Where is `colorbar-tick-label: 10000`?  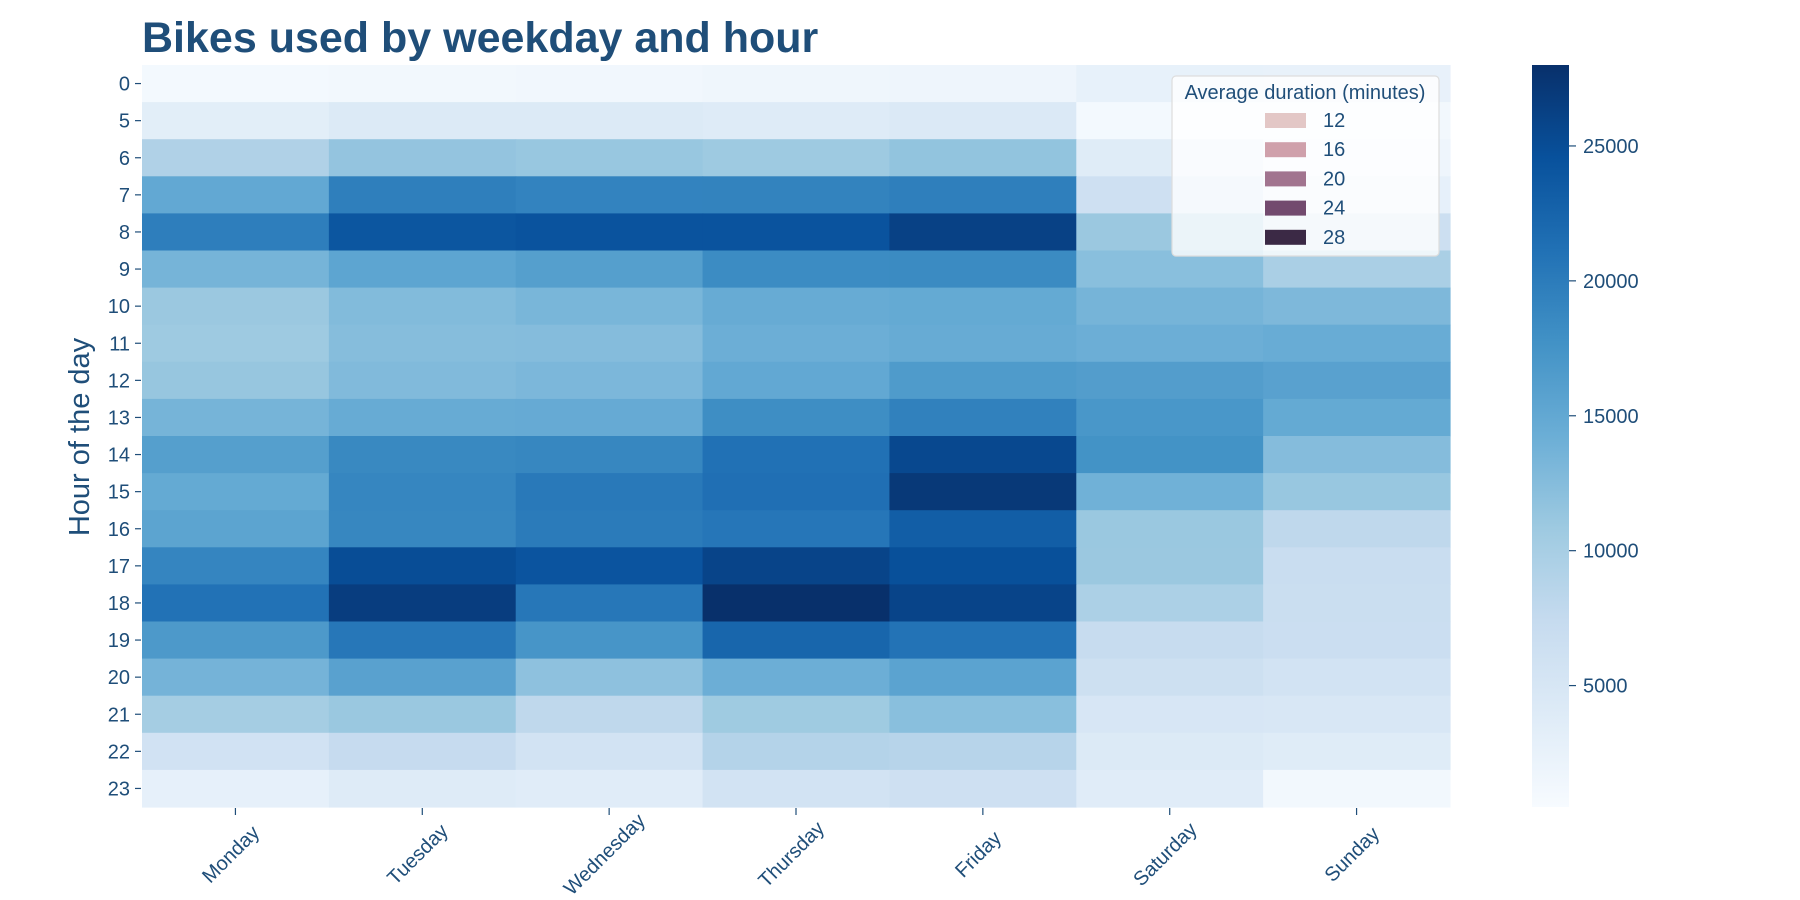 colorbar-tick-label: 10000 is located at coordinates (1611, 552).